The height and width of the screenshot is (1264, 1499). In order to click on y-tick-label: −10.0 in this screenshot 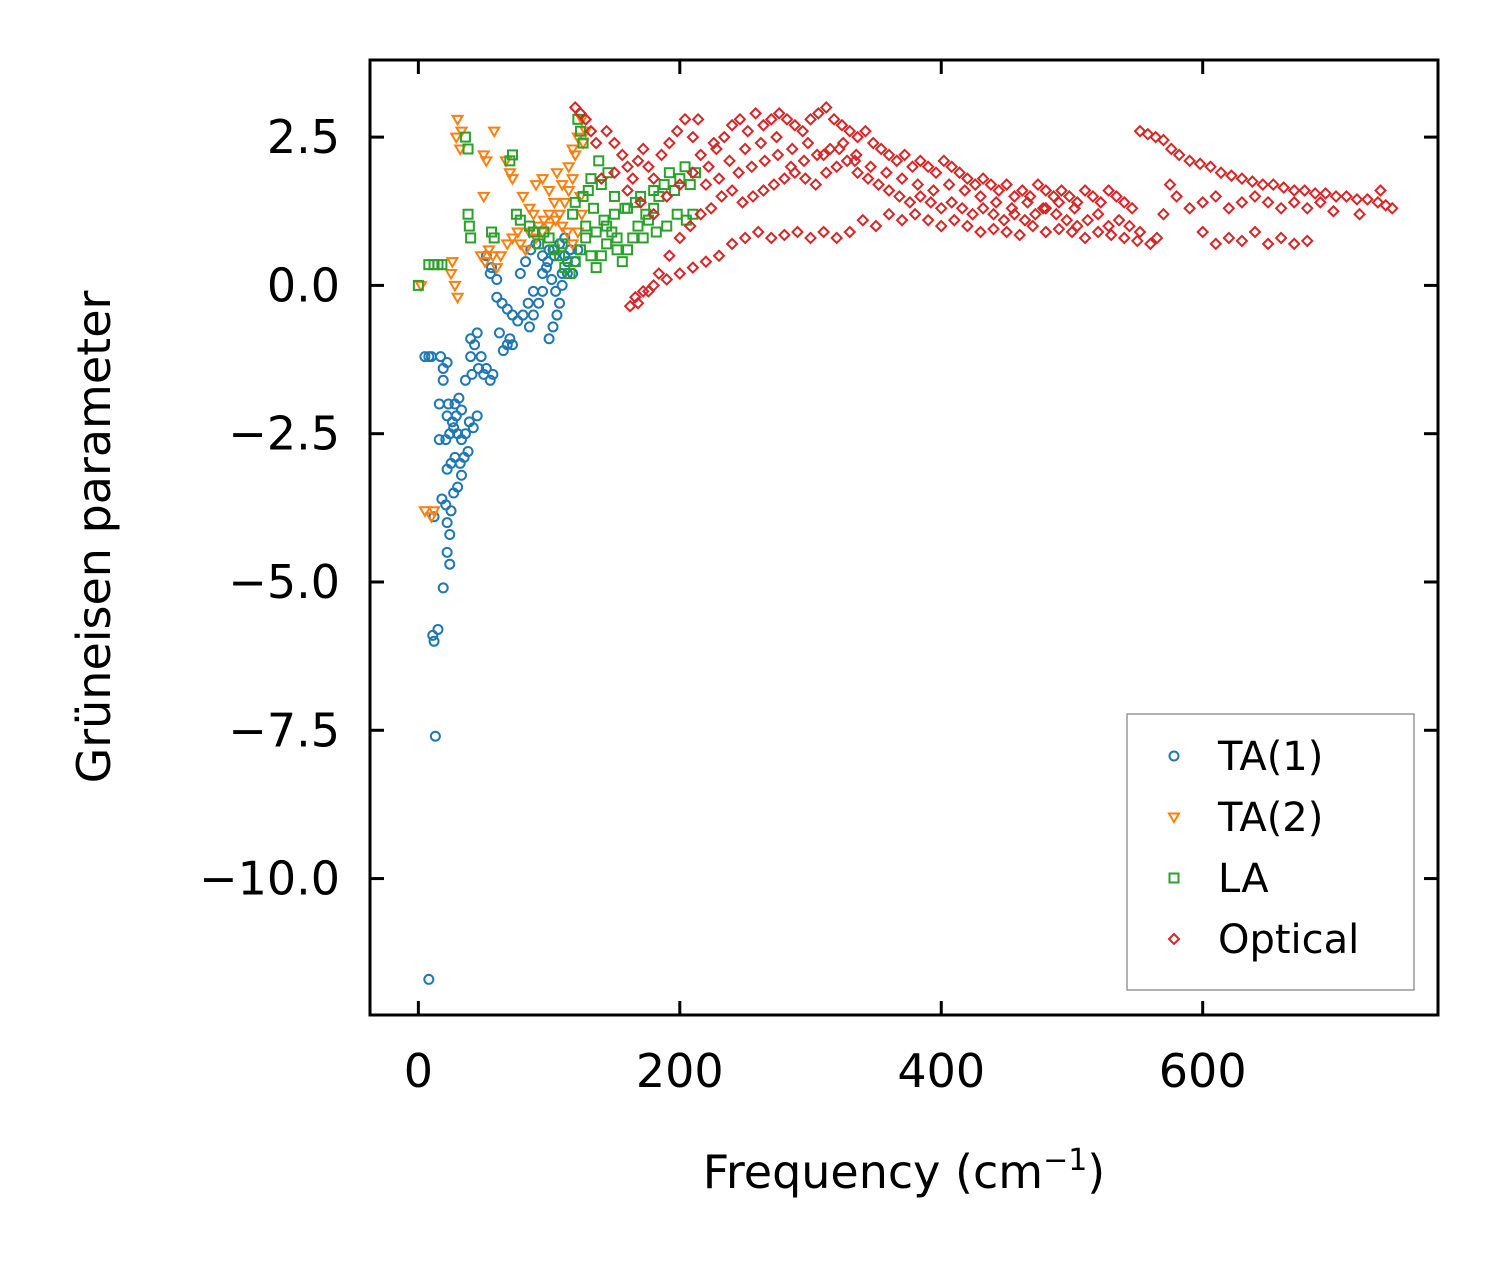, I will do `click(269, 879)`.